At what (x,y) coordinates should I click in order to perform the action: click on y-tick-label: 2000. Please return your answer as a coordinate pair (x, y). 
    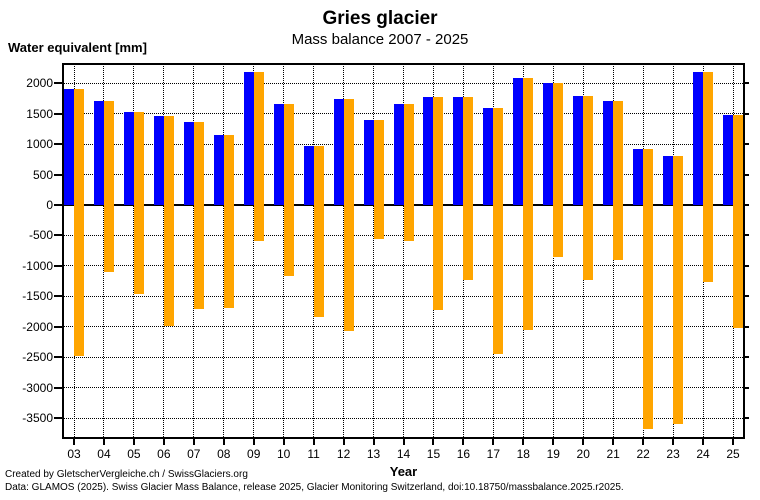
    Looking at the image, I should click on (39, 83).